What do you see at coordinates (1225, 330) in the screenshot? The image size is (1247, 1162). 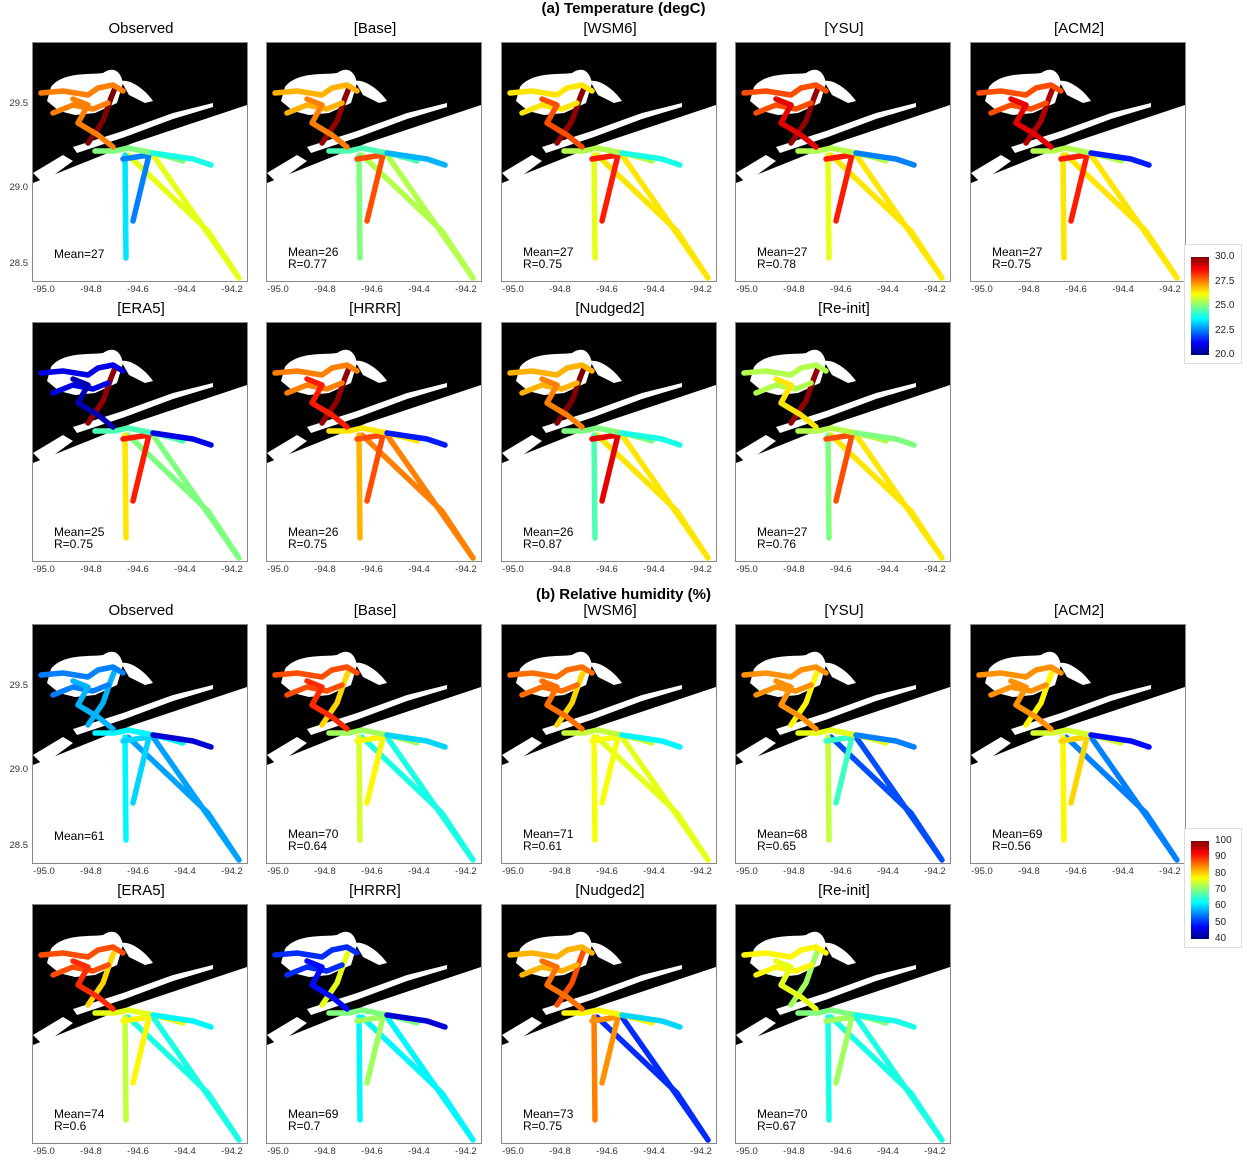 I see `legend-label: 22.5` at bounding box center [1225, 330].